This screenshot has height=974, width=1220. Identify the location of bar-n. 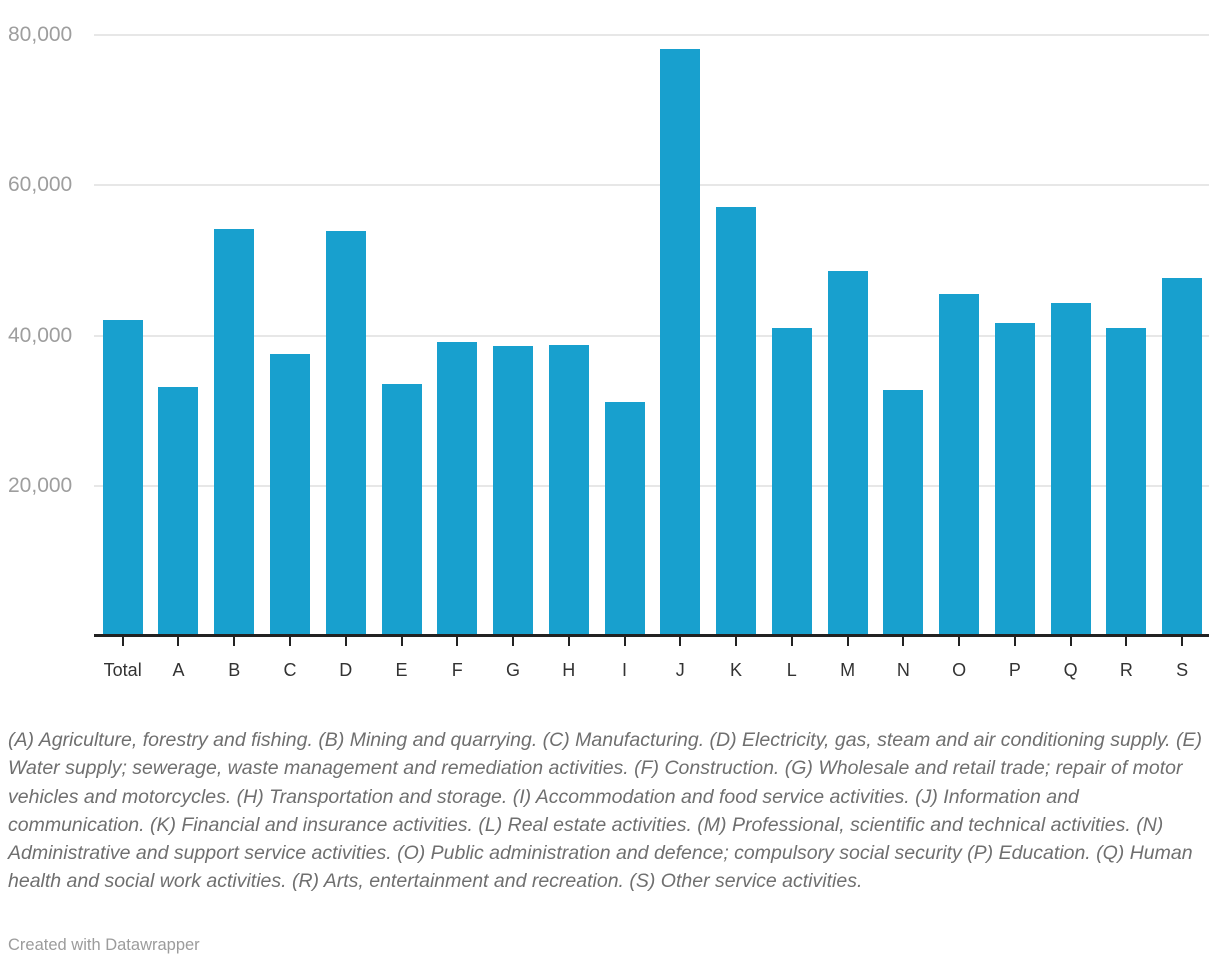
(903, 513).